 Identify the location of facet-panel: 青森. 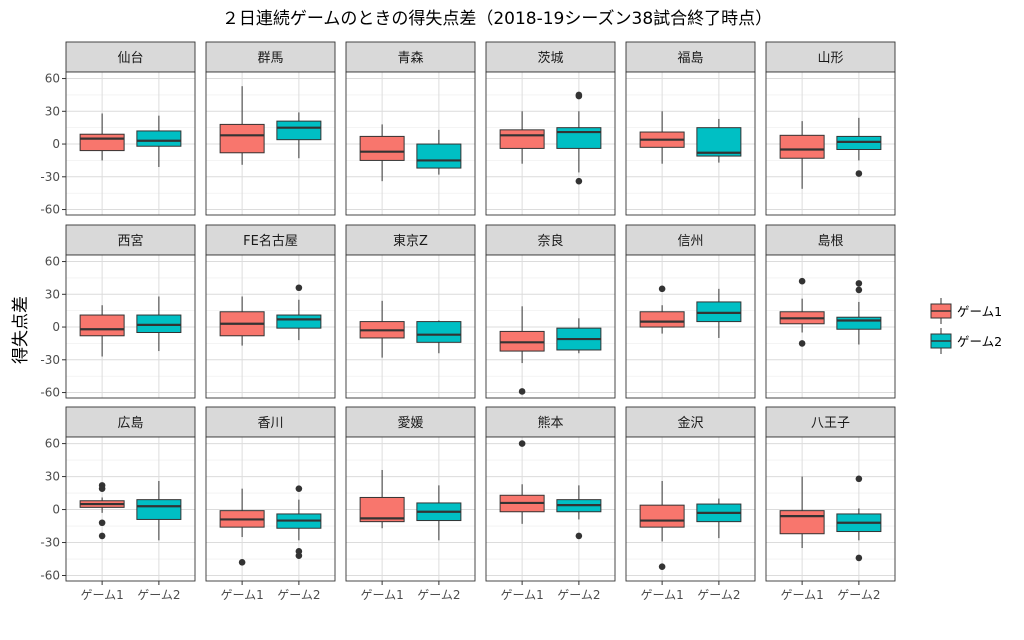
(410, 128).